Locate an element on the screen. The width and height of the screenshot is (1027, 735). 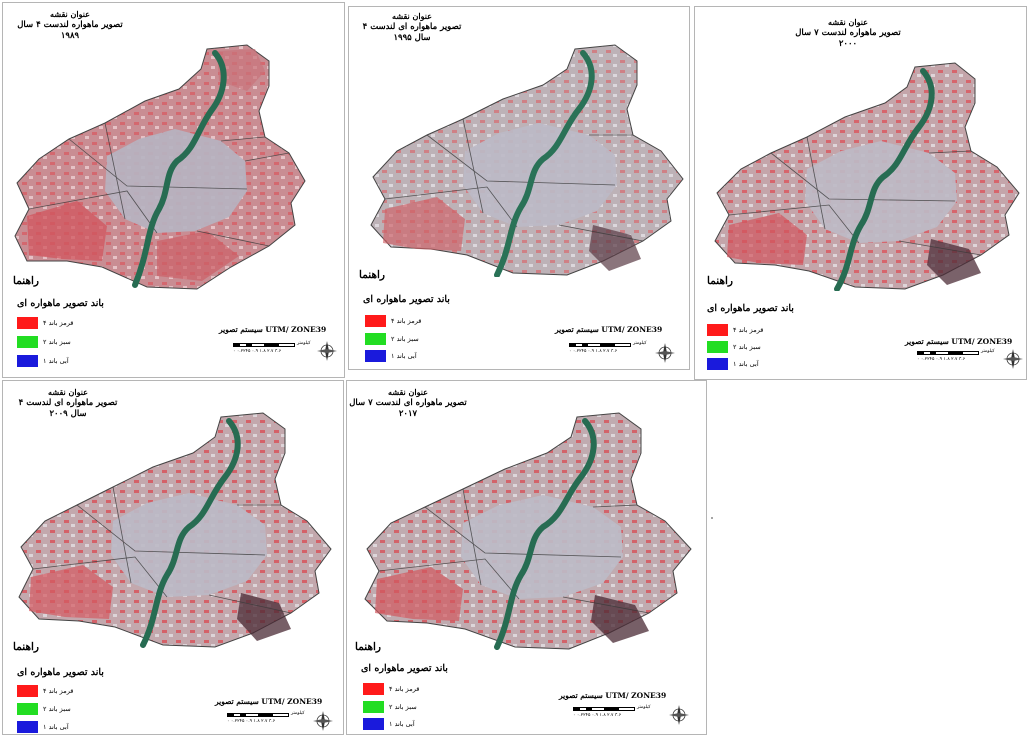
map-title-subtitle: تصویر ماهواره لندست ۷ سال ۲۰۰۰ is located at coordinates (848, 38).